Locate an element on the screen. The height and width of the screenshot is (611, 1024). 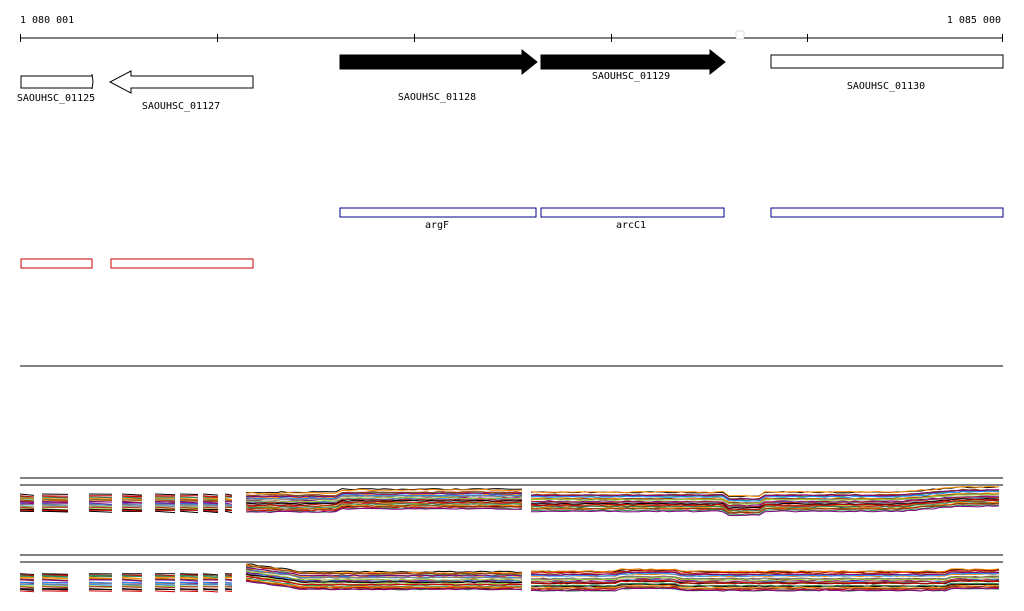
gene-label: SAOUHSC_01128 is located at coordinates (437, 97).